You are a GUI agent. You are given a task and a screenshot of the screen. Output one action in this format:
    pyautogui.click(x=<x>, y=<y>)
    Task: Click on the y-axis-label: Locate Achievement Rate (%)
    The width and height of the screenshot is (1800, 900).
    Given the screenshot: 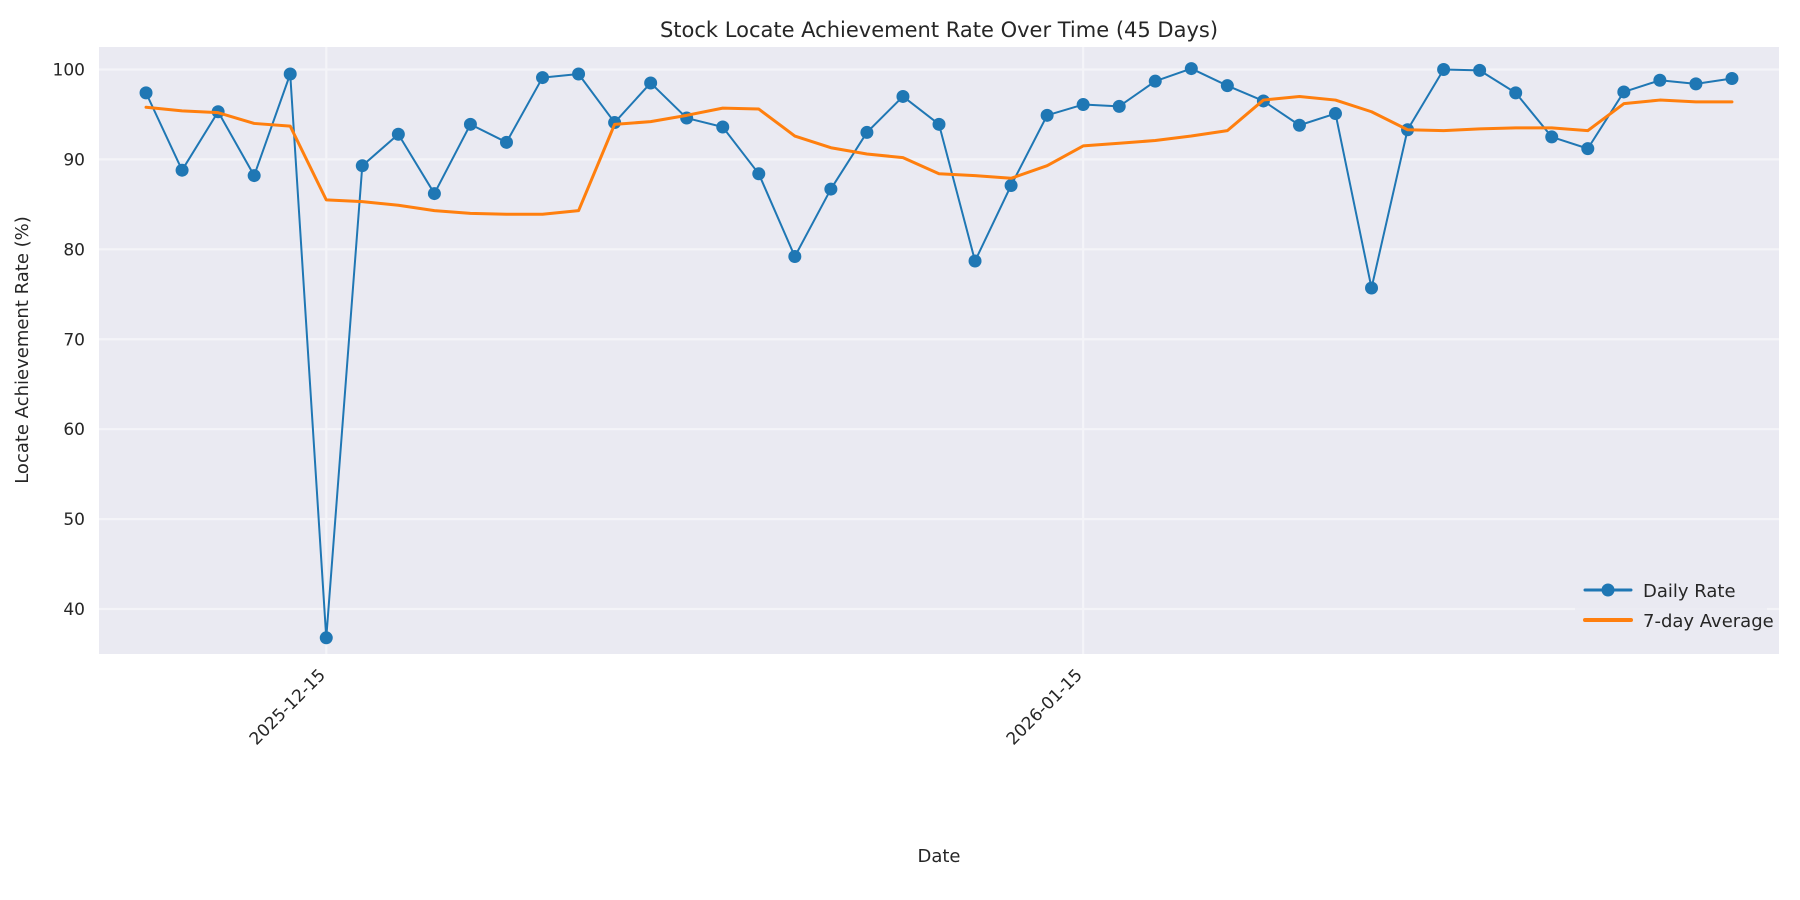 What is the action you would take?
    pyautogui.click(x=22, y=350)
    